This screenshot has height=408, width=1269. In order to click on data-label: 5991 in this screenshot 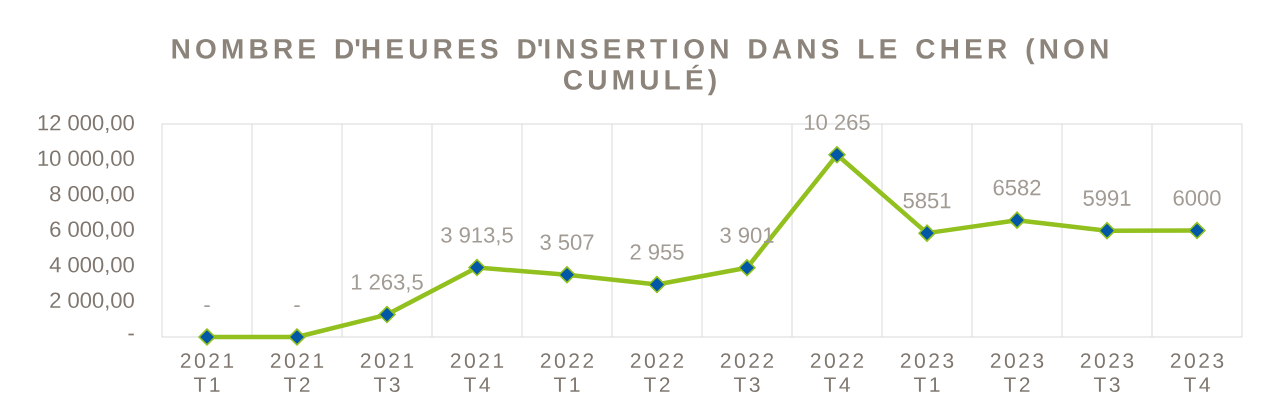, I will do `click(1107, 198)`.